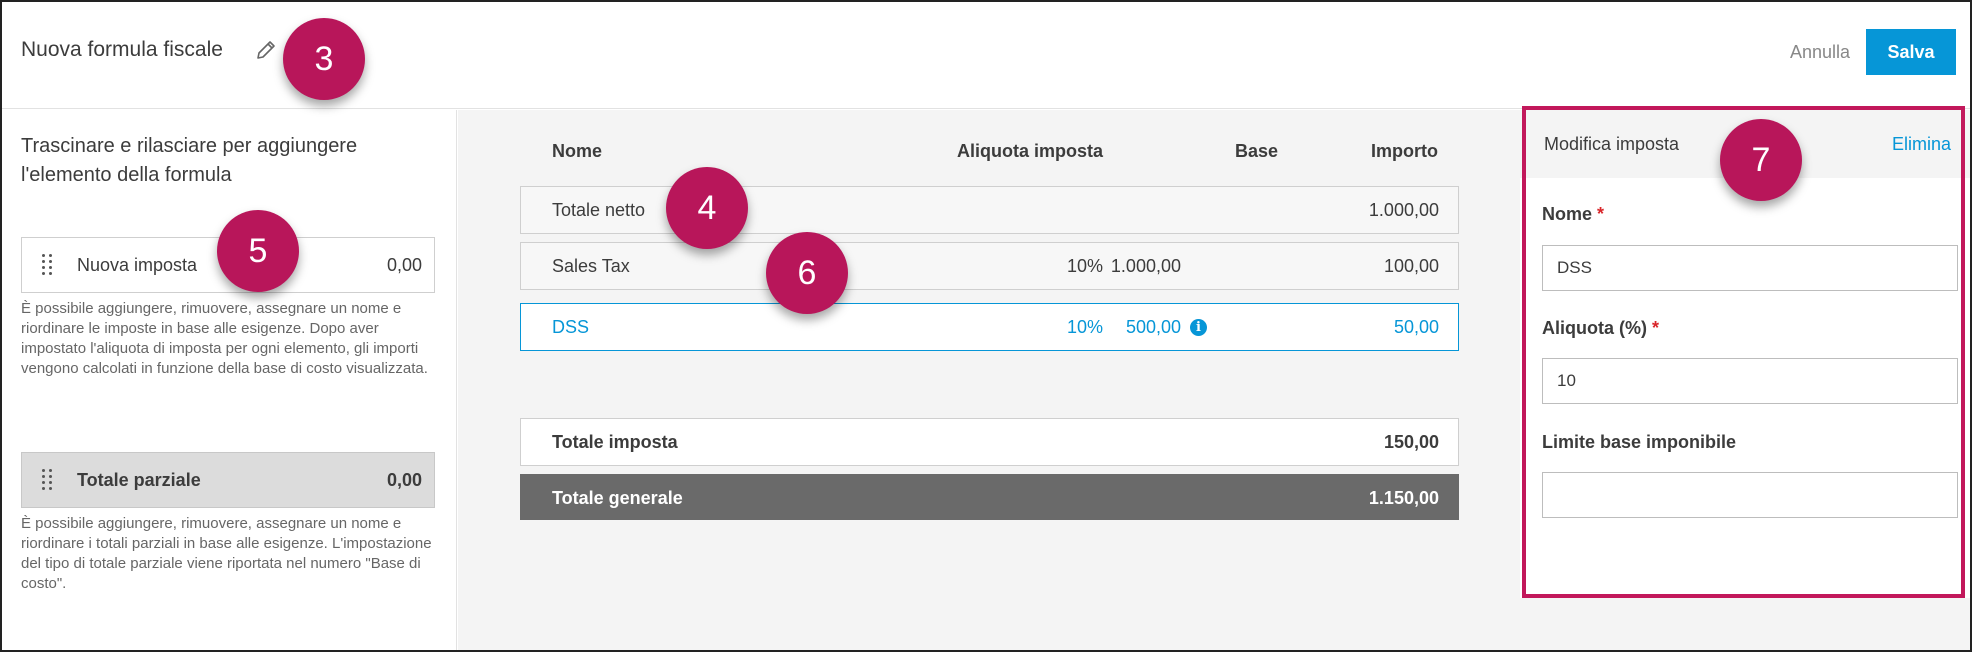 Image resolution: width=1972 pixels, height=652 pixels. Describe the element at coordinates (137, 265) in the screenshot. I see `new-tax-label: Nuova imposta` at that location.